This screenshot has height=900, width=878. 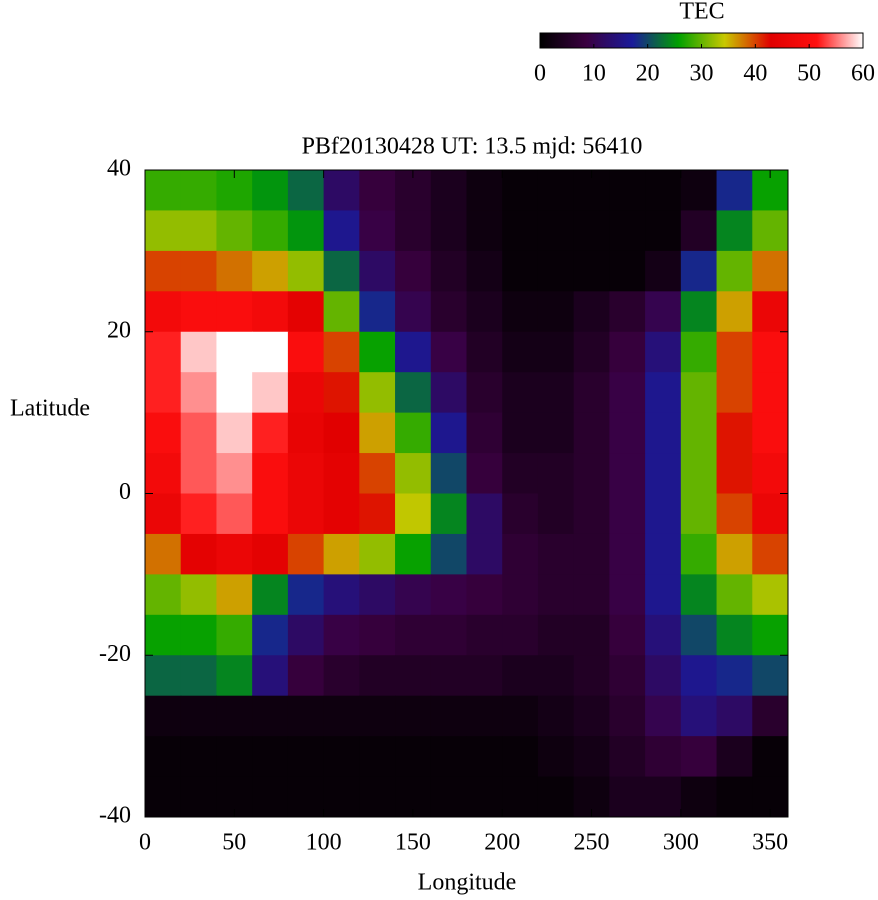 I want to click on colorbar-tick-label: 20, so click(x=648, y=74).